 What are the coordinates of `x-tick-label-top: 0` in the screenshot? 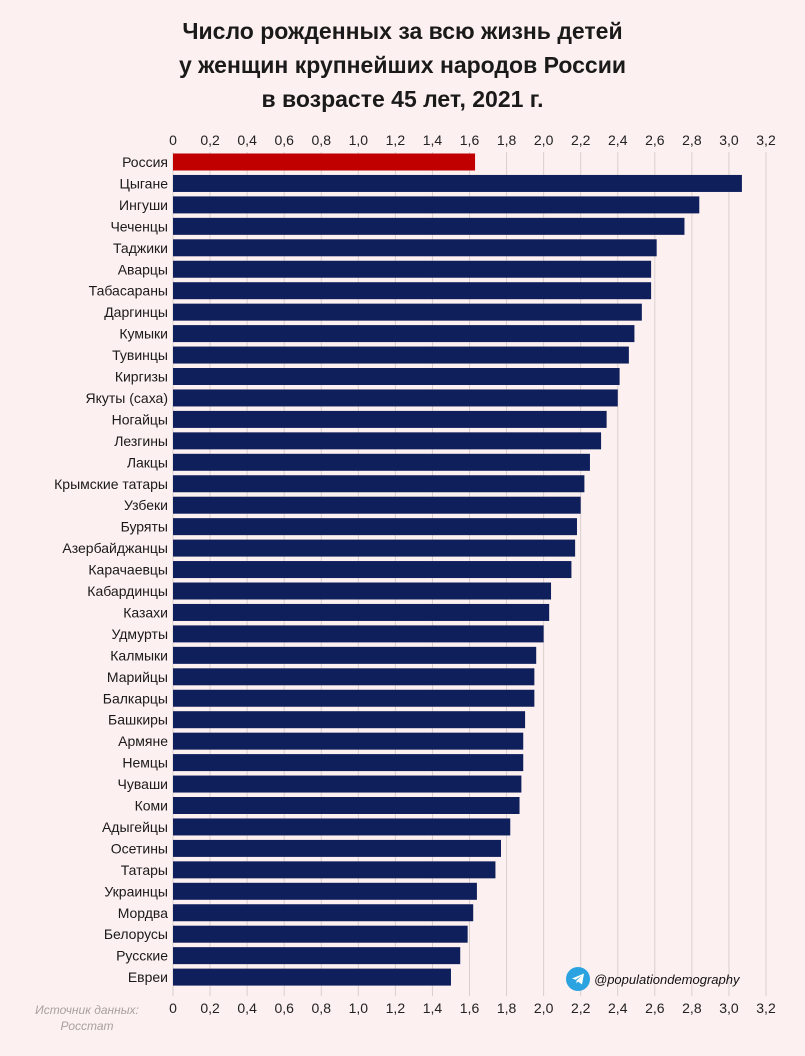 It's located at (173, 140).